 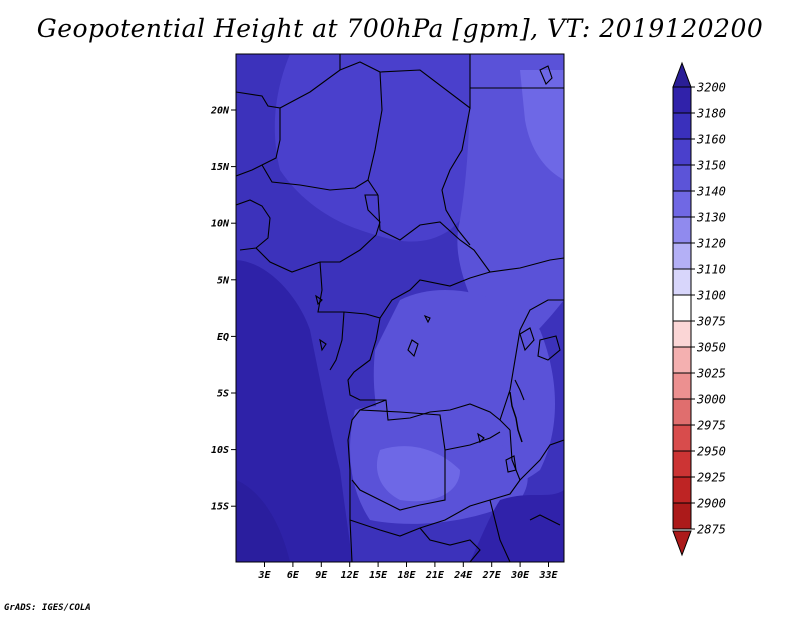 What do you see at coordinates (711, 374) in the screenshot?
I see `colorbar-label: 3025` at bounding box center [711, 374].